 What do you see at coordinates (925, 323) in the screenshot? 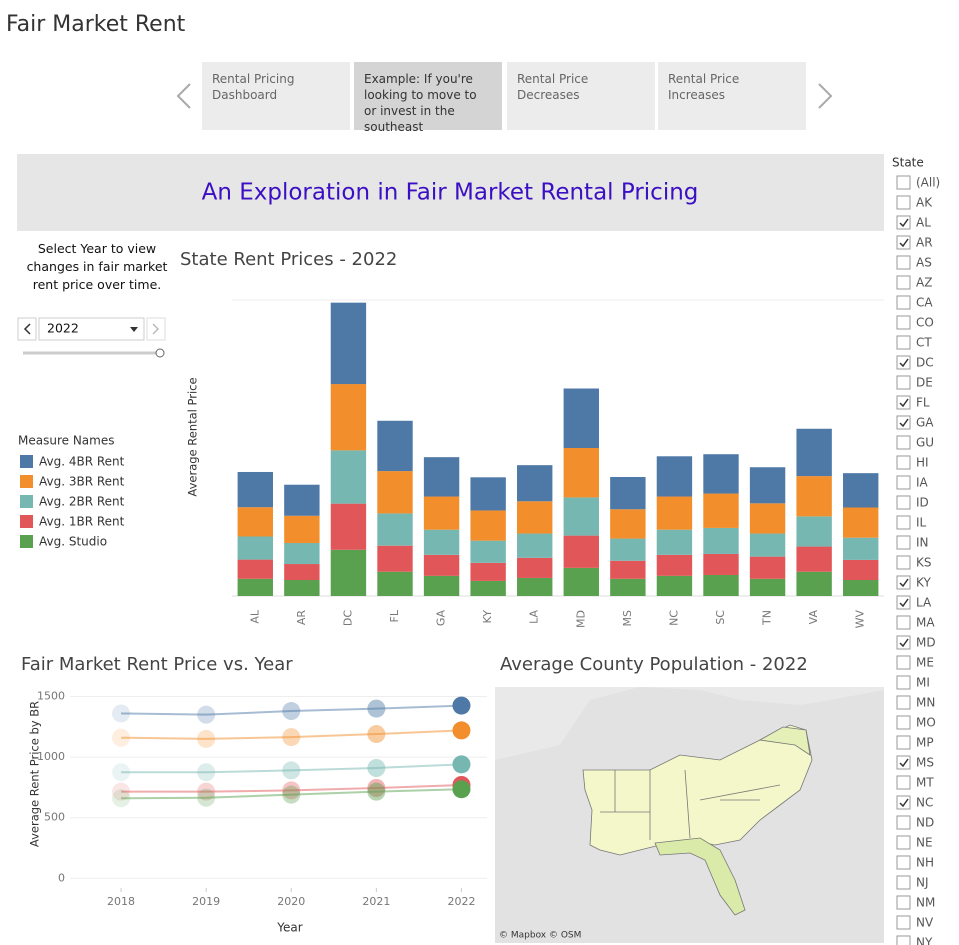
I see `state-option: CO` at bounding box center [925, 323].